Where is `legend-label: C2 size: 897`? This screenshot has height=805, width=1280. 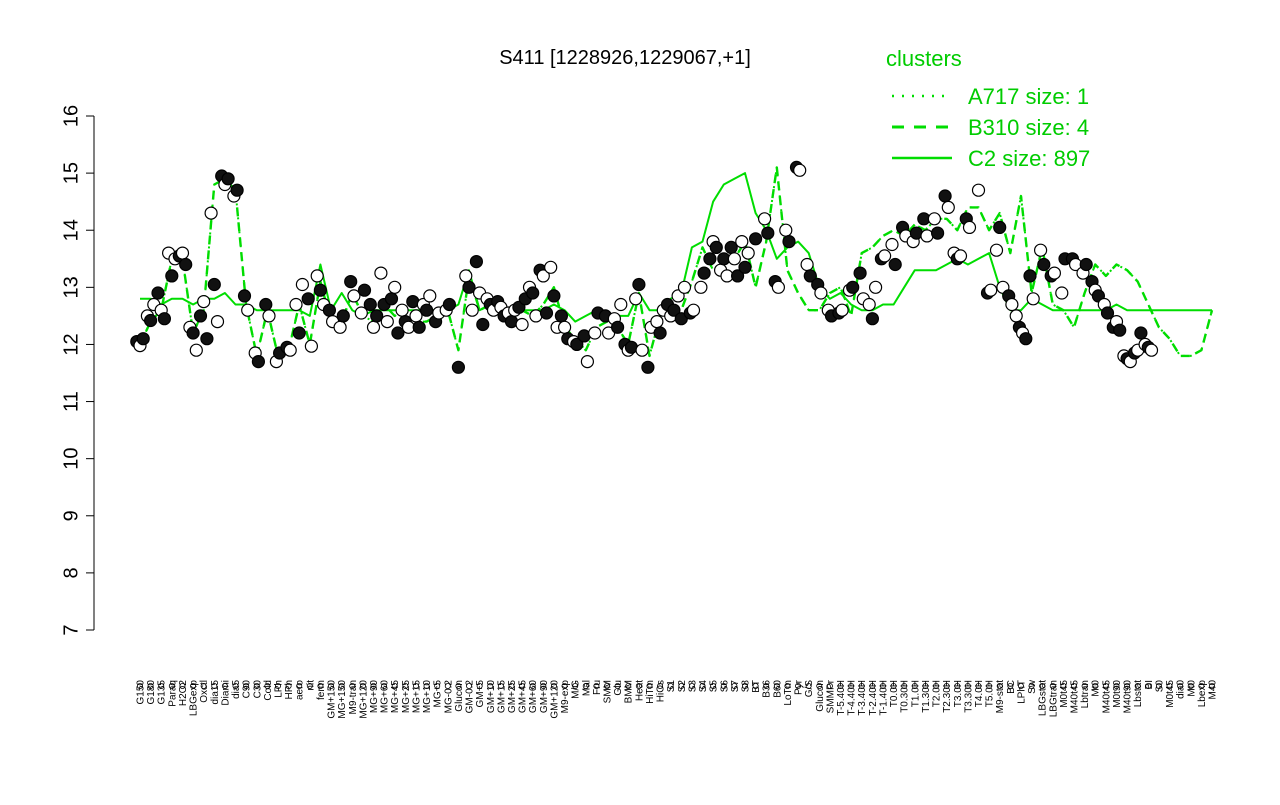 legend-label: C2 size: 897 is located at coordinates (1029, 158).